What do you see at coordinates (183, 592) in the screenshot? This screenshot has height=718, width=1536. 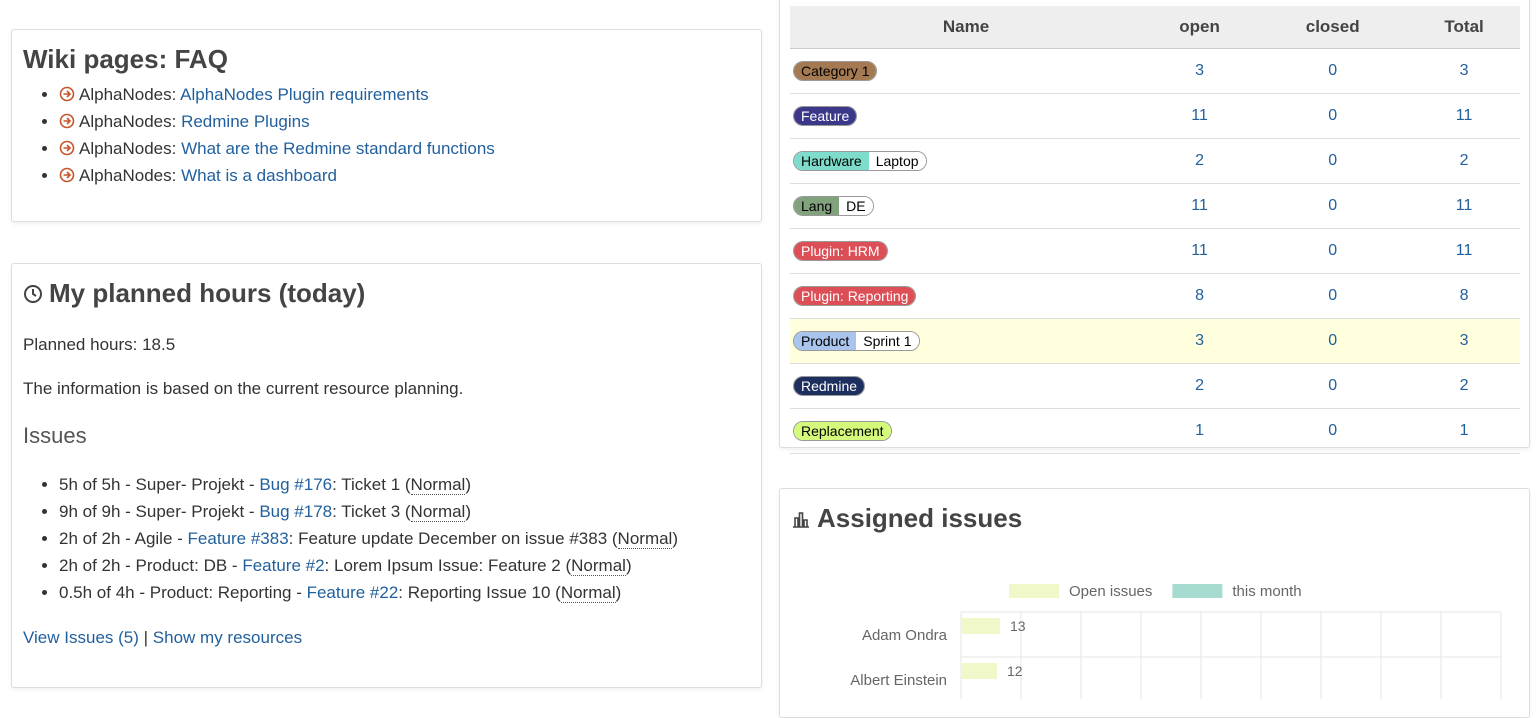 I see `issue-info: 0.5h of 4h - Product: Reporting -` at bounding box center [183, 592].